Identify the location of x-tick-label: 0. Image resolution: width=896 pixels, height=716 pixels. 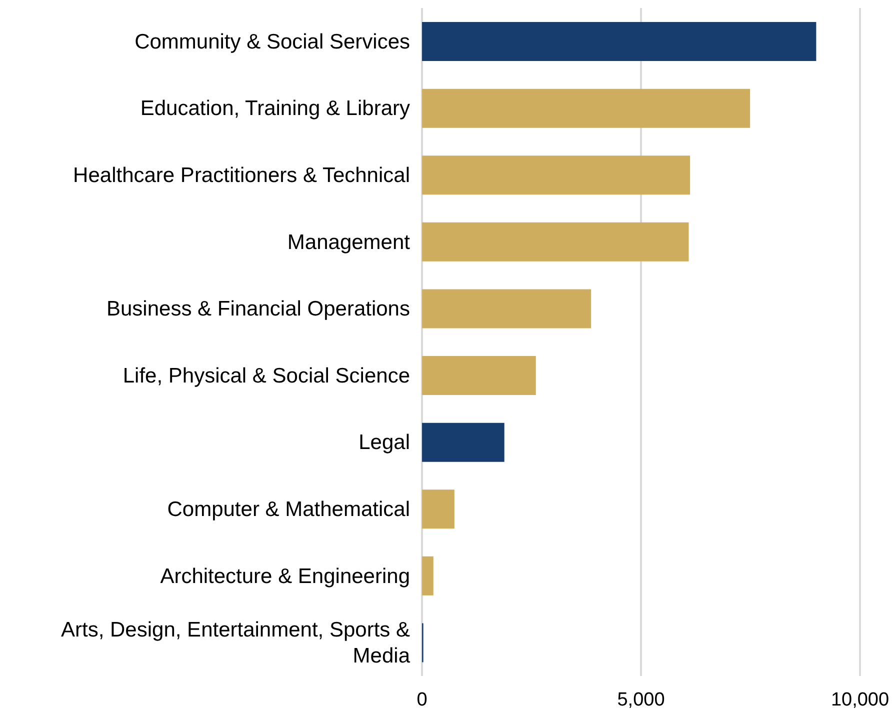
(422, 699).